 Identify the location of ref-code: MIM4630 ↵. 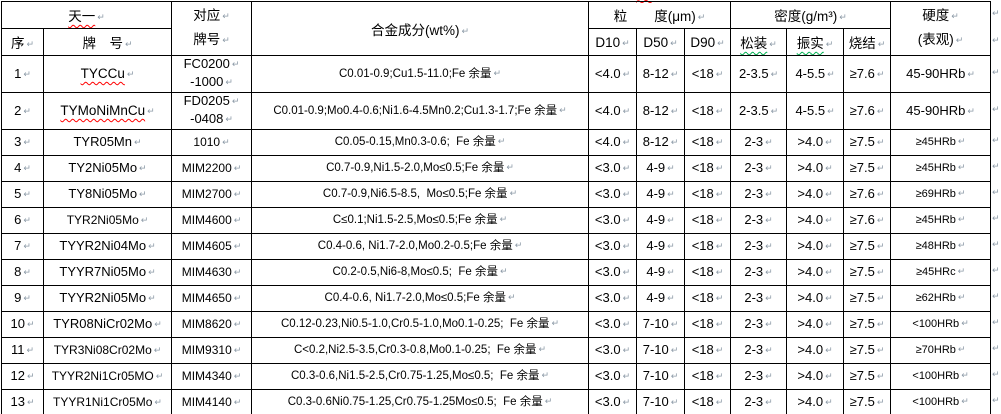
(212, 272).